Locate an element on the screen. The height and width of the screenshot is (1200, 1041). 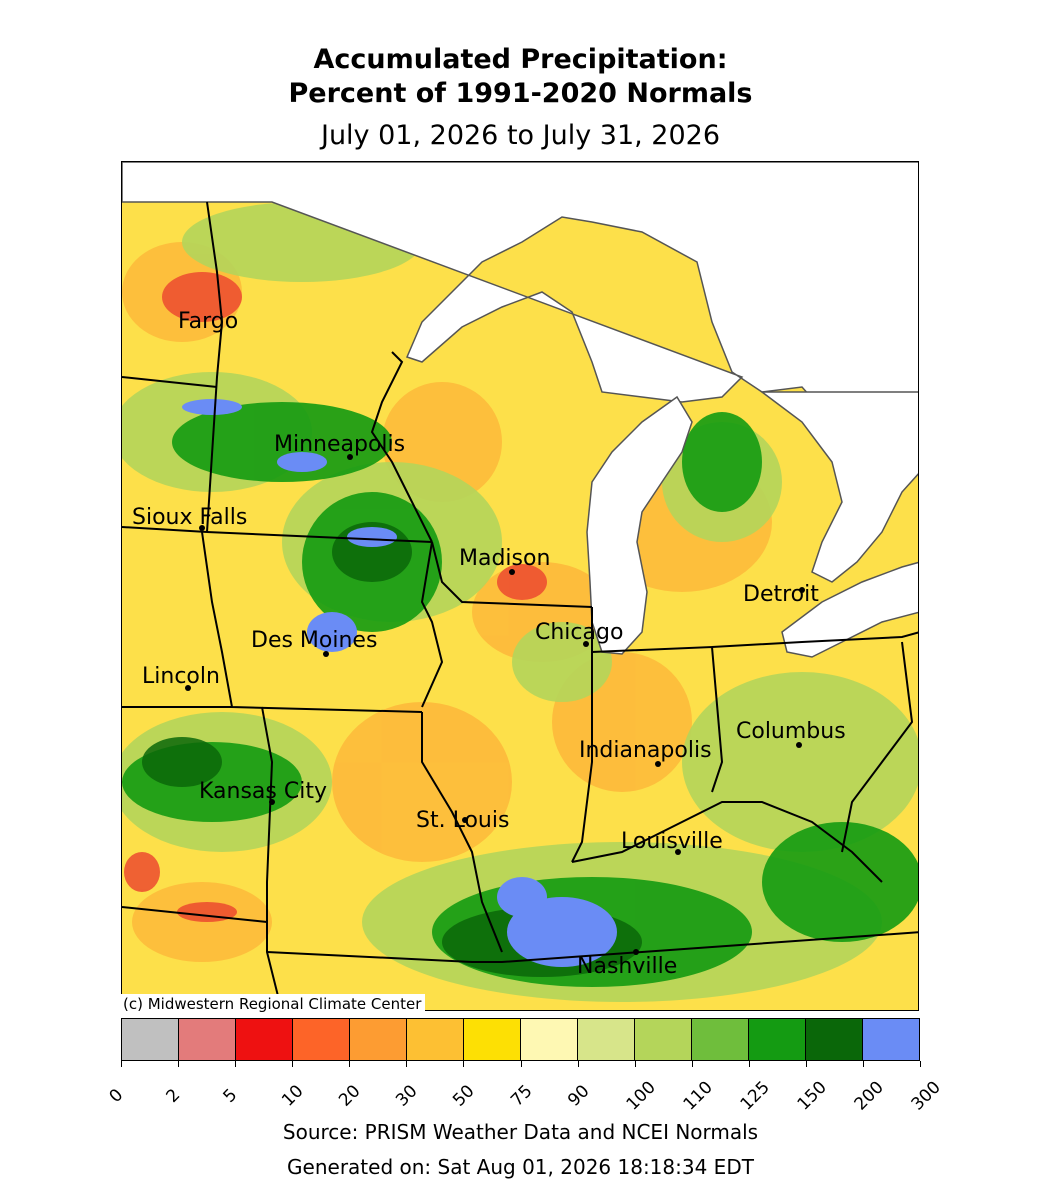
date-range-subtitle: July 01, 2026 to July 31, 2026 is located at coordinates (520, 135).